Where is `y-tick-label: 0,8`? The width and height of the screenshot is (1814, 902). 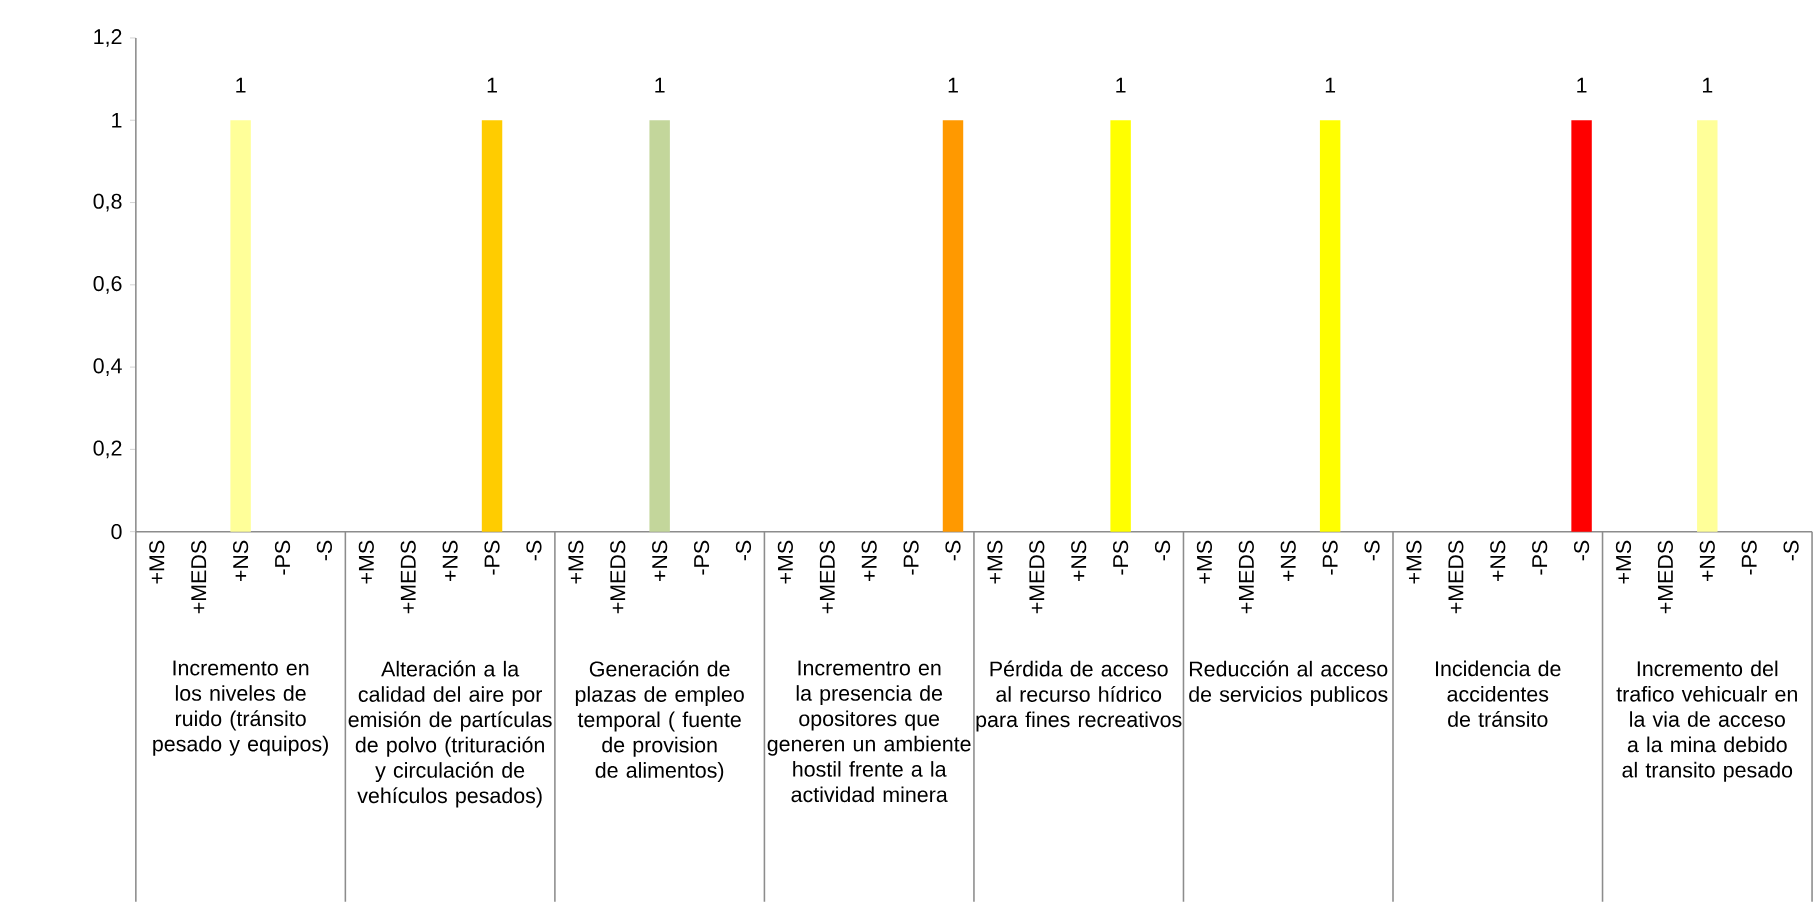 y-tick-label: 0,8 is located at coordinates (107, 202).